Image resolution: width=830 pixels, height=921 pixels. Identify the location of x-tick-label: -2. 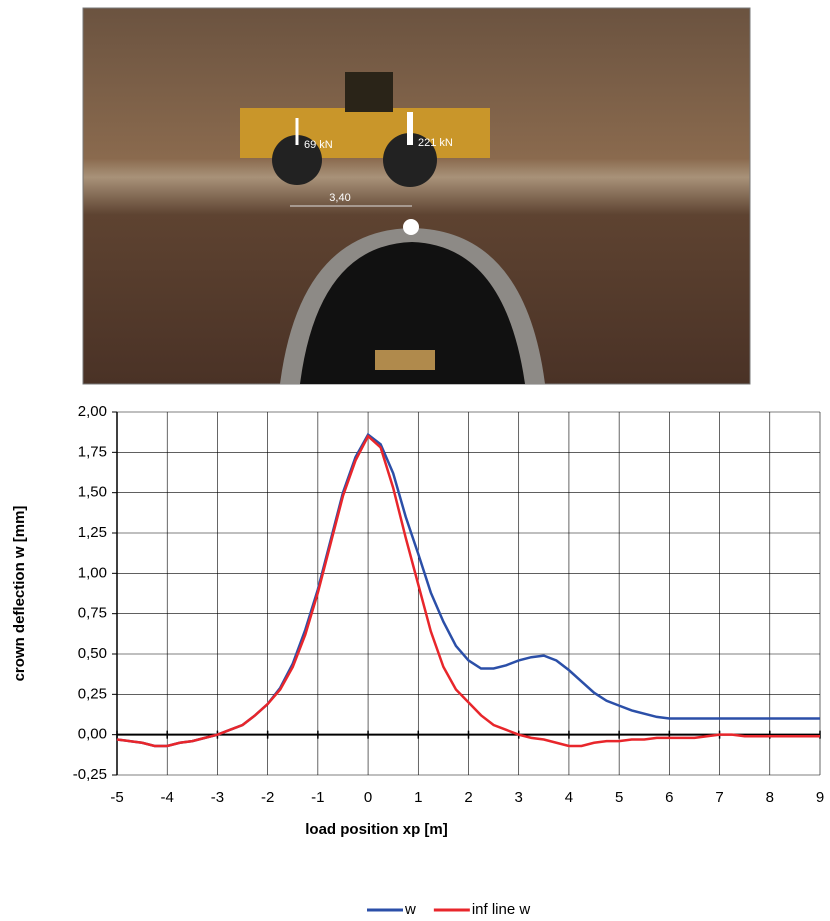
(267, 797).